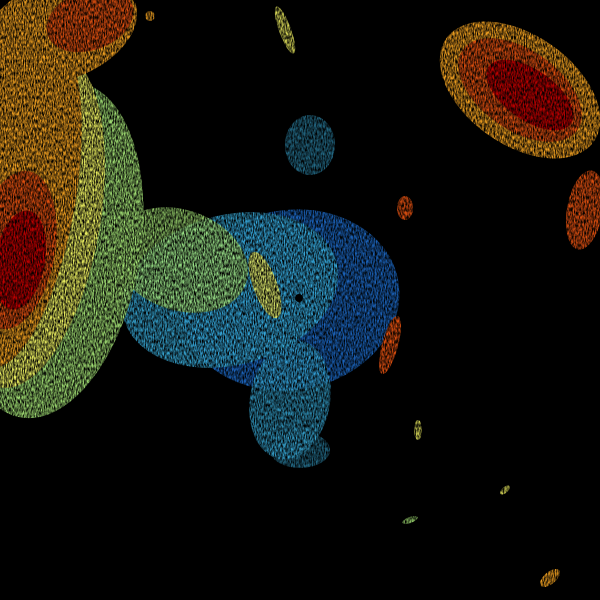  I want to click on echo-west-intense, so click(23, 260).